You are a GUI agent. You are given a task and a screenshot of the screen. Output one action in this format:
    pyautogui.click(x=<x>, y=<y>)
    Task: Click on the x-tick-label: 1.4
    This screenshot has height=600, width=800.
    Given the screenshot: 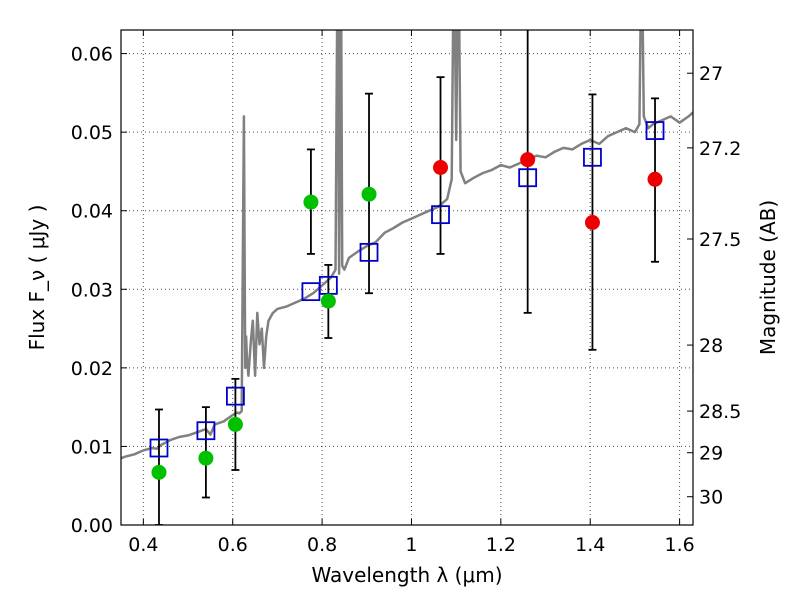 What is the action you would take?
    pyautogui.click(x=590, y=545)
    